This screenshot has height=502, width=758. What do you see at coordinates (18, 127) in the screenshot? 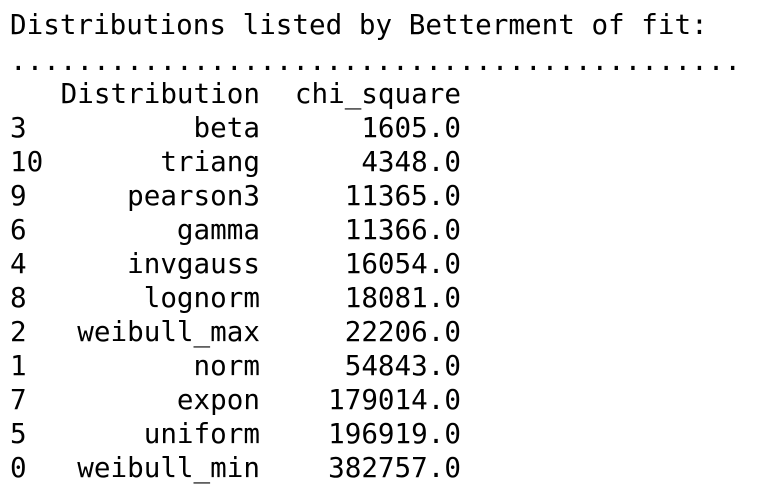
I see `row-index: 3` at bounding box center [18, 127].